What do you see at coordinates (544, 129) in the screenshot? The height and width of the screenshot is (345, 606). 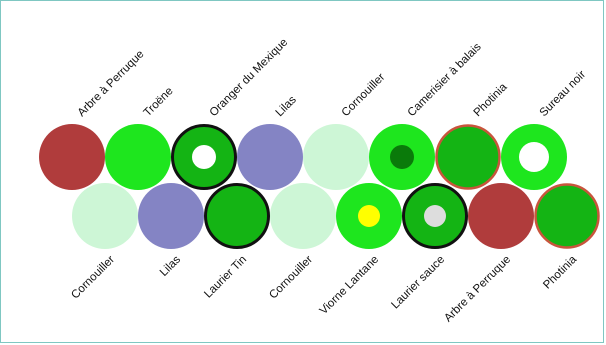 I see `shrub-sureau-noir: Sureau noir` at bounding box center [544, 129].